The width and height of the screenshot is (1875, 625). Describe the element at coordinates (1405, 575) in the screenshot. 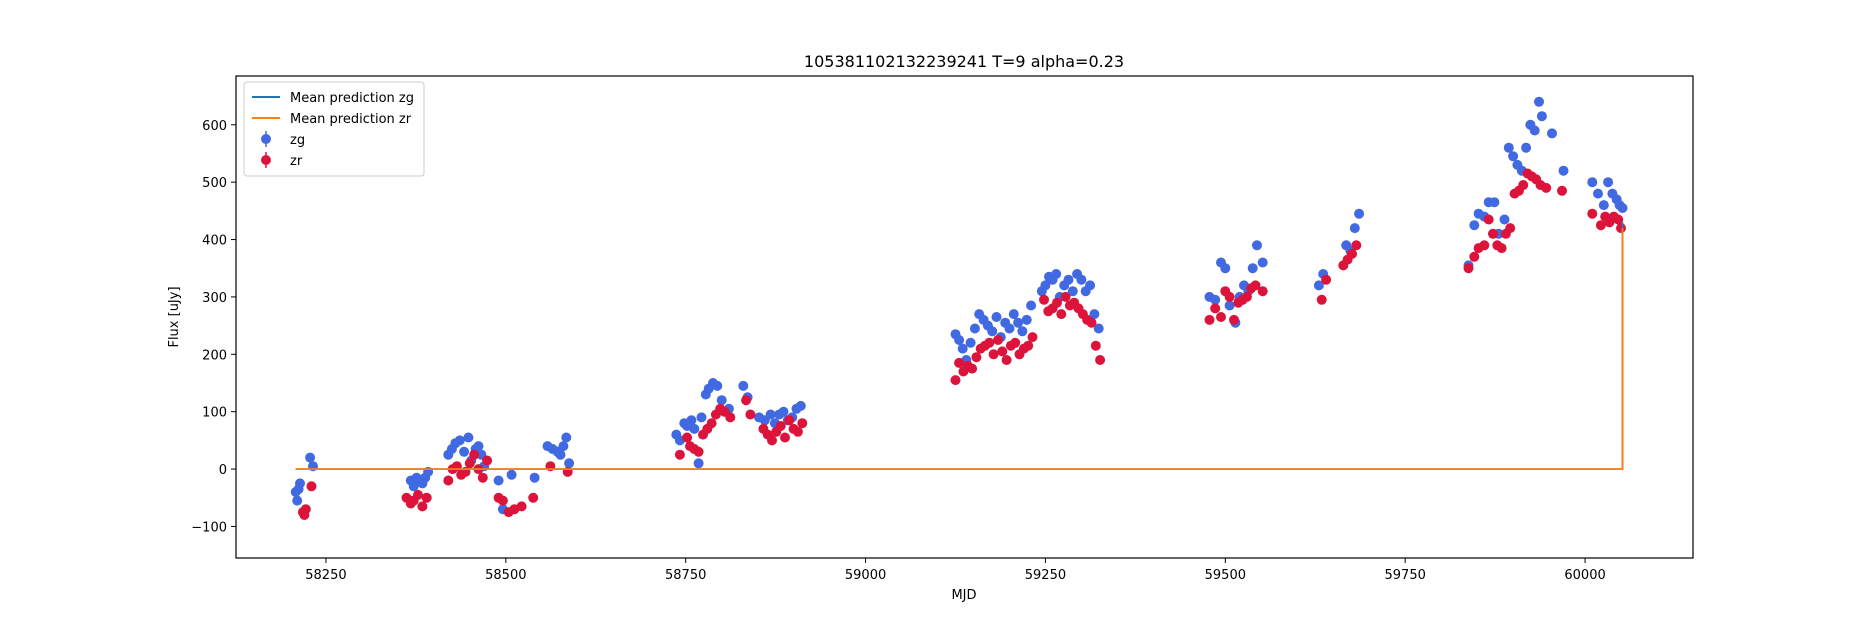

I see `x-tick-label: 59750` at that location.